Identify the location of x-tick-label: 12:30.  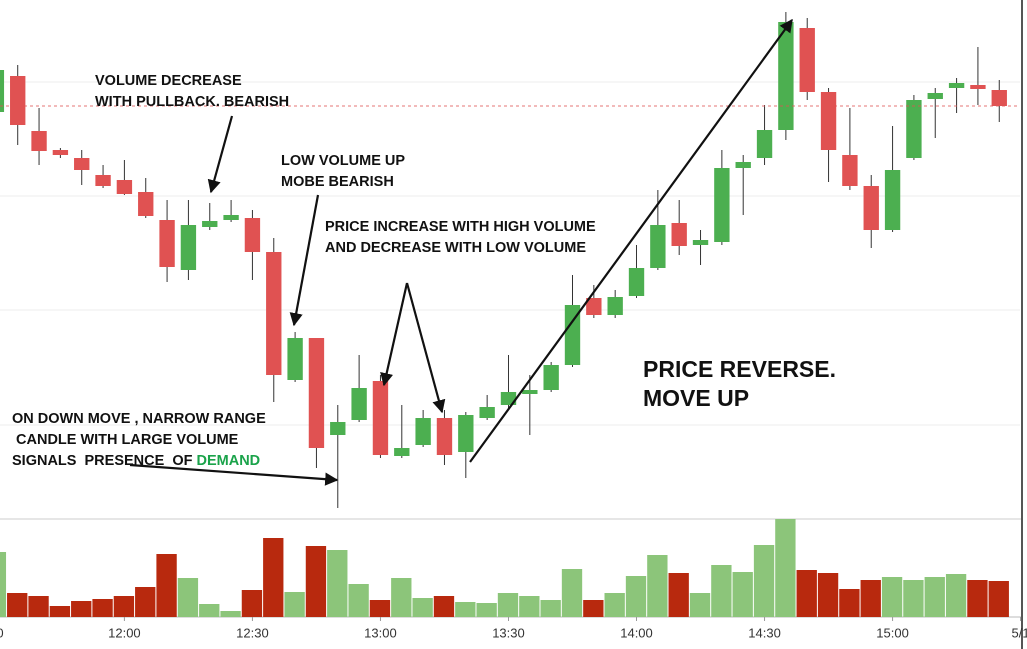
(252, 632).